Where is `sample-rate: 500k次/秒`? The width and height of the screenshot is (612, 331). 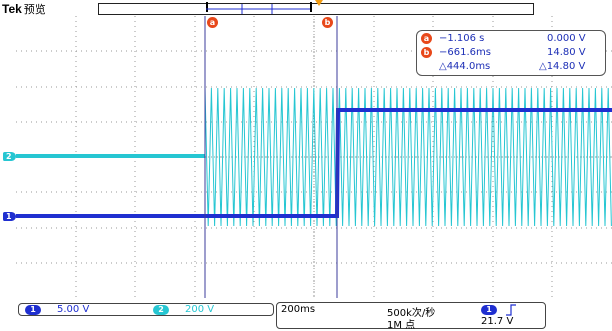 sample-rate: 500k次/秒 is located at coordinates (411, 313).